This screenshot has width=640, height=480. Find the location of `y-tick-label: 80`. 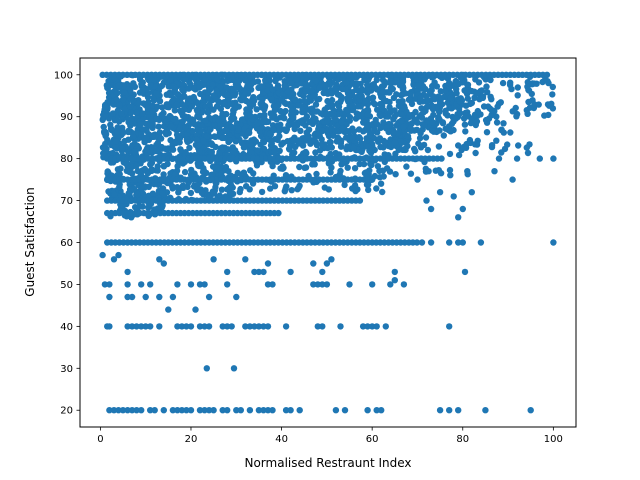

y-tick-label: 80 is located at coordinates (66, 159).